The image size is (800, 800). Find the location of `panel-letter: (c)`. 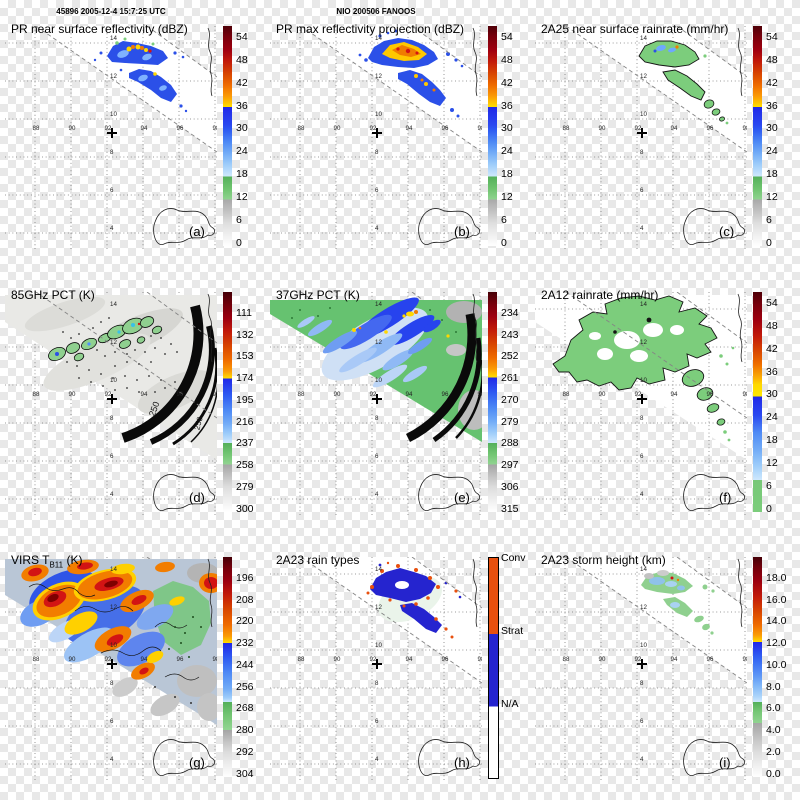

panel-letter: (c) is located at coordinates (727, 231).